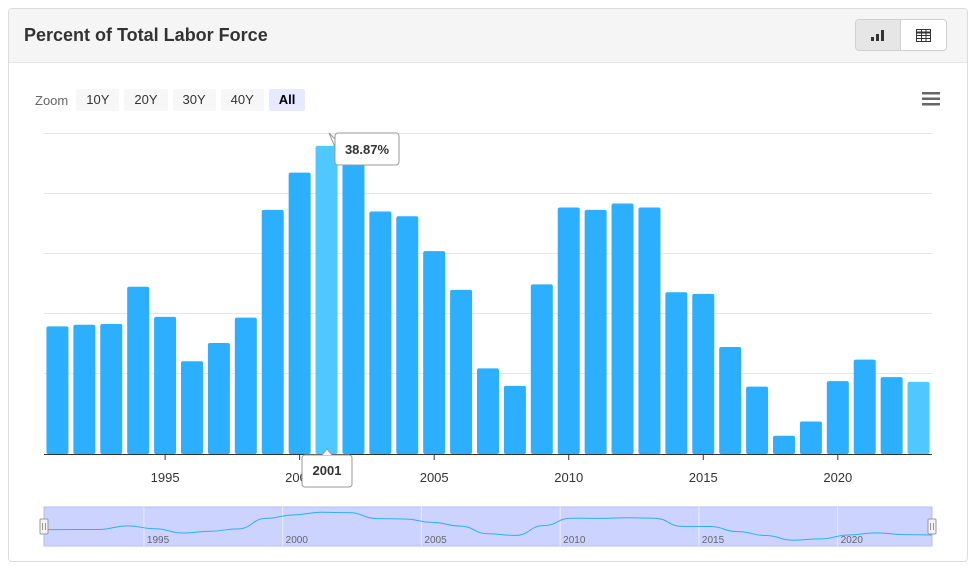 The image size is (978, 571). Describe the element at coordinates (918, 417) in the screenshot. I see `bar-2023` at that location.